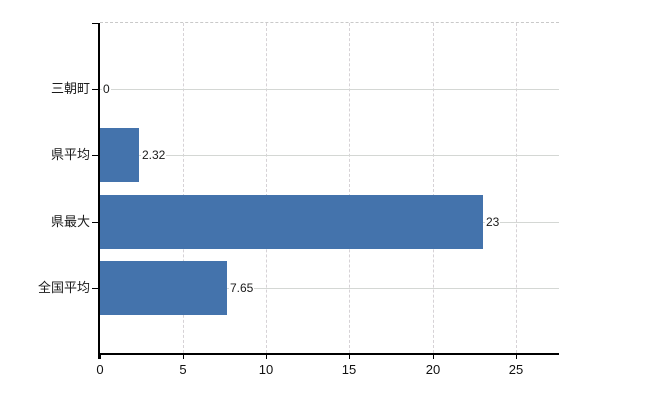  Describe the element at coordinates (328, 354) in the screenshot. I see `x-axis-line` at that location.